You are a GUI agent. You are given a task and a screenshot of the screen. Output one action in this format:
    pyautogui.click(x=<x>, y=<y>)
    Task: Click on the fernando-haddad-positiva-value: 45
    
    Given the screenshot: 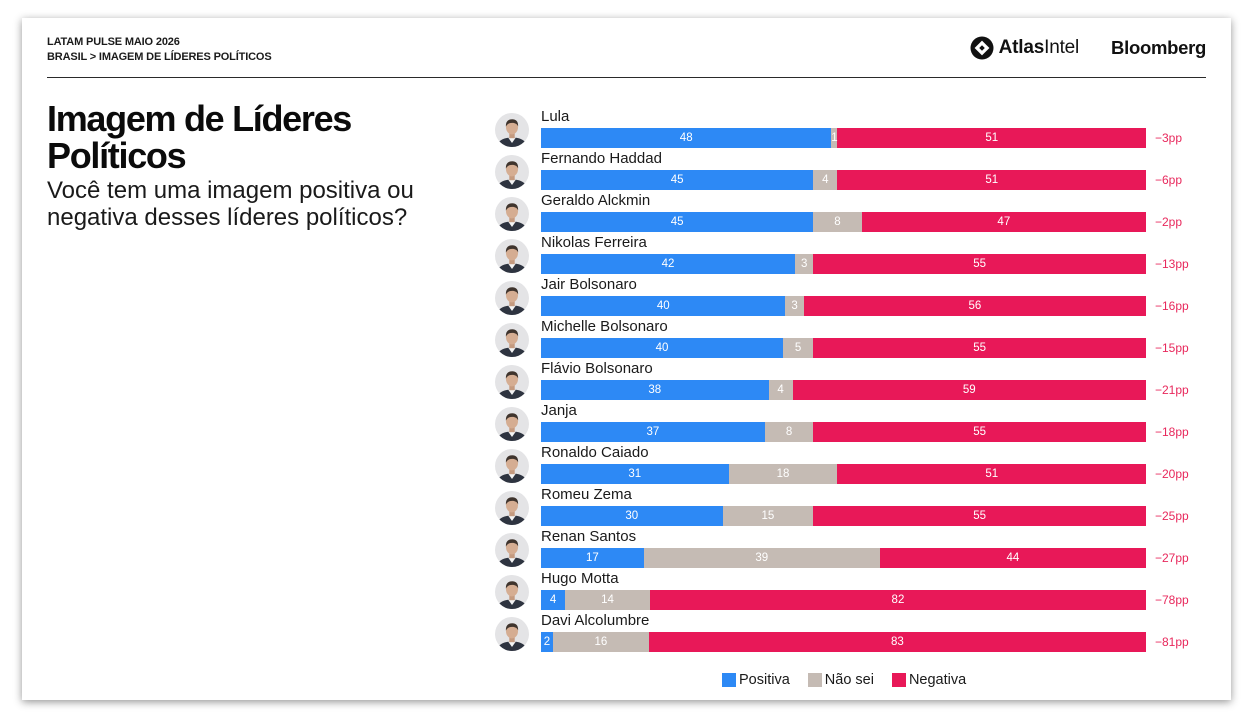 What is the action you would take?
    pyautogui.click(x=677, y=180)
    